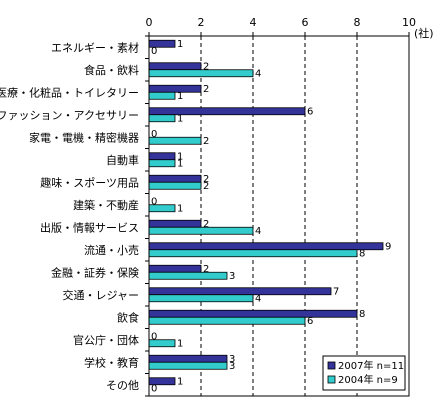 The height and width of the screenshot is (408, 446). I want to click on legend-label: 2007年 n=11, so click(371, 365).